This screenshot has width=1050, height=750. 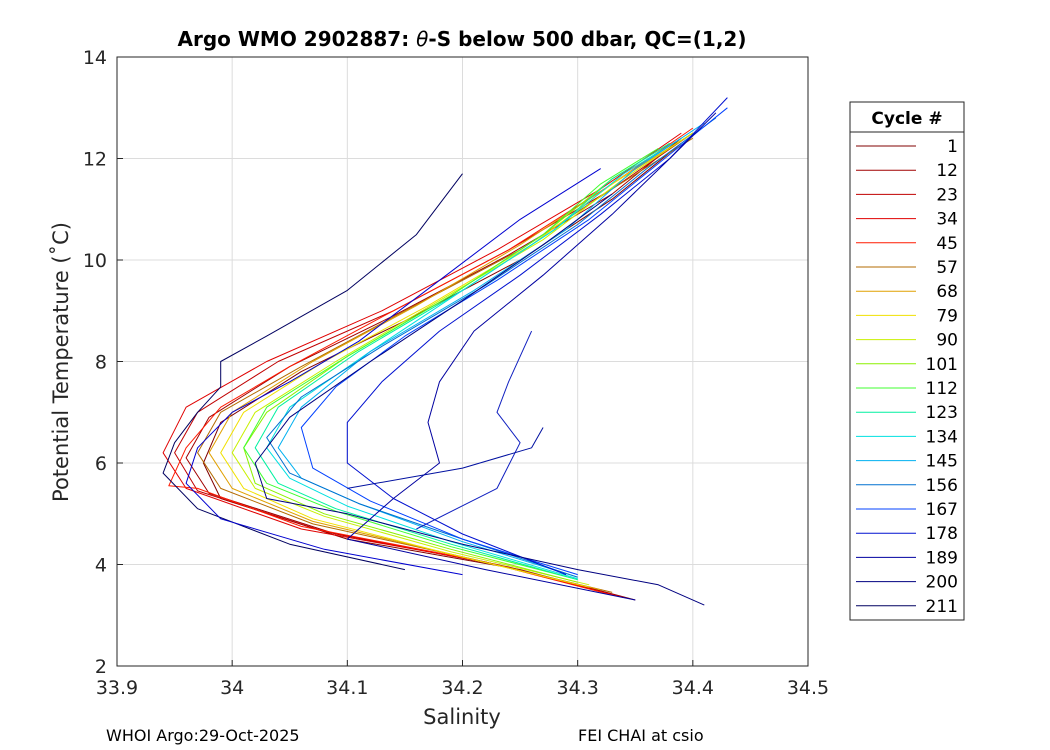 I want to click on y-tick-label: 14, so click(x=95, y=58).